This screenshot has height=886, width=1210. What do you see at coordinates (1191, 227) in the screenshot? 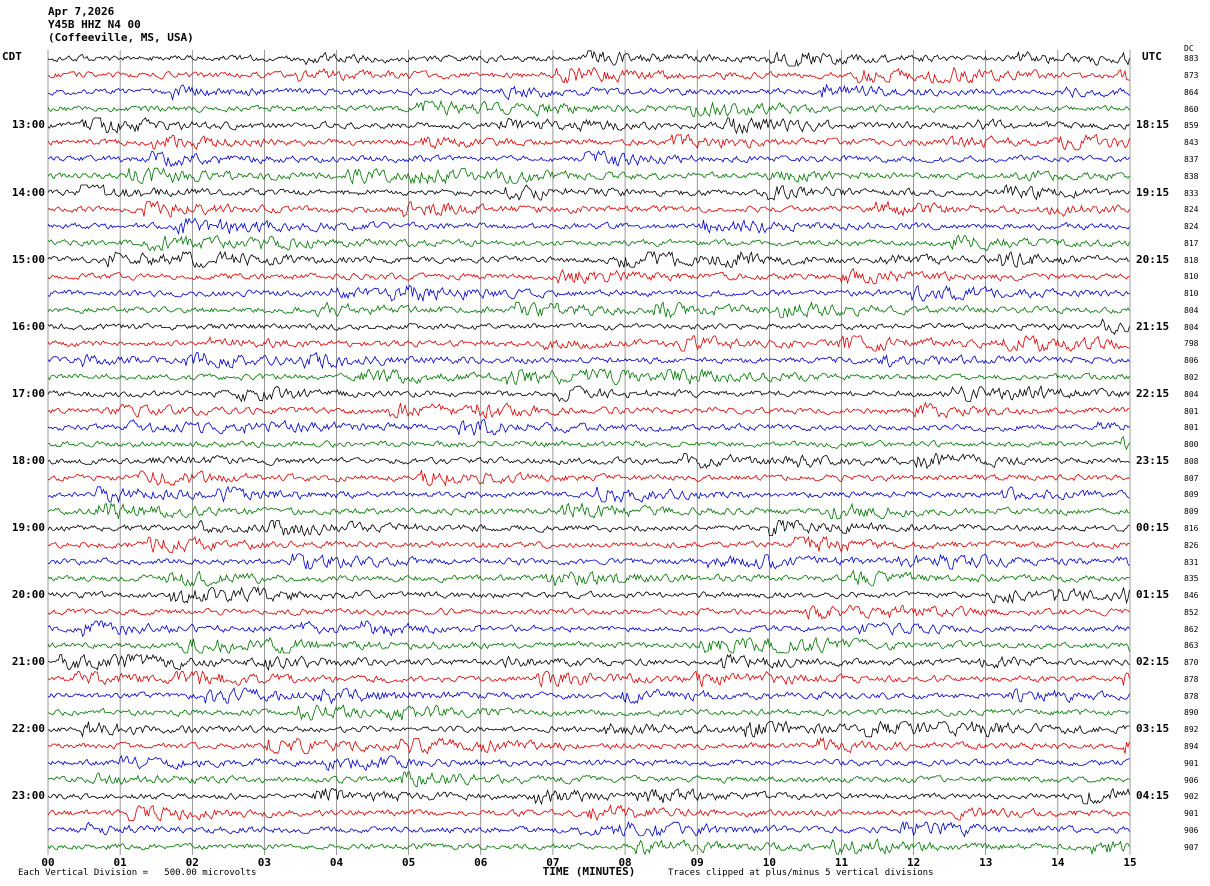
I see `dc-value: 824` at bounding box center [1191, 227].